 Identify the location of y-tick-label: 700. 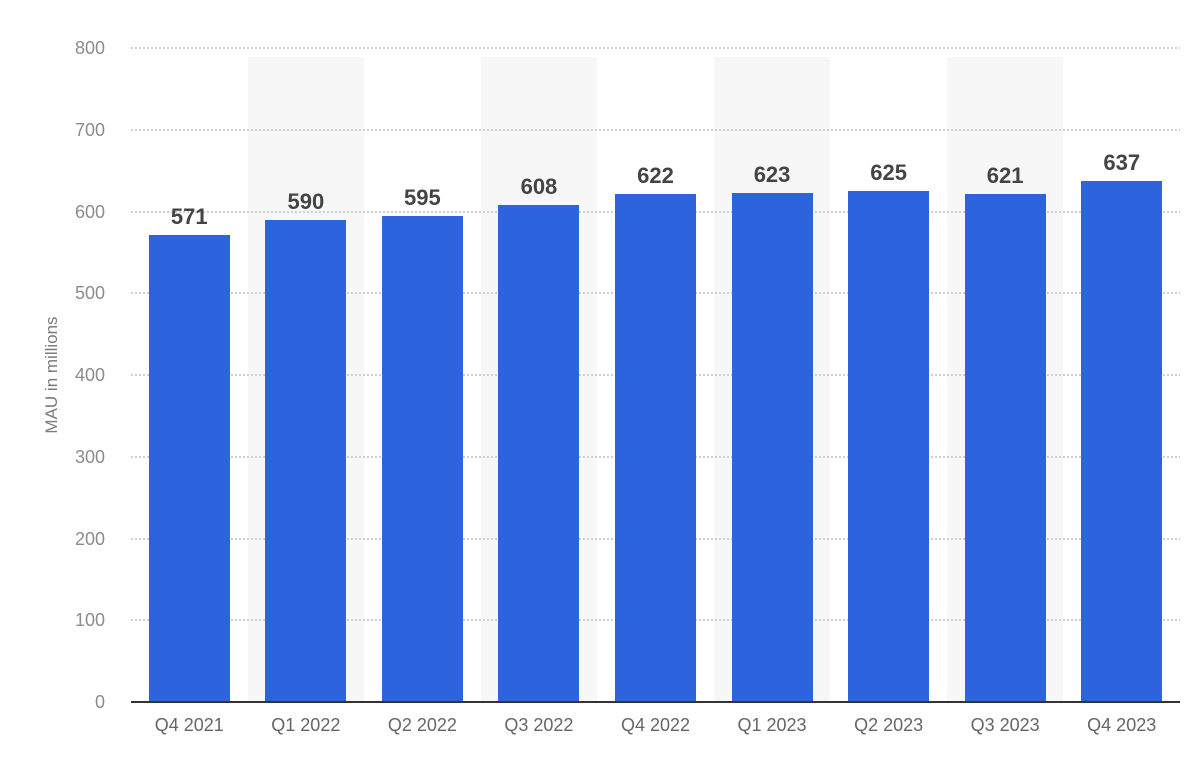
(89, 129).